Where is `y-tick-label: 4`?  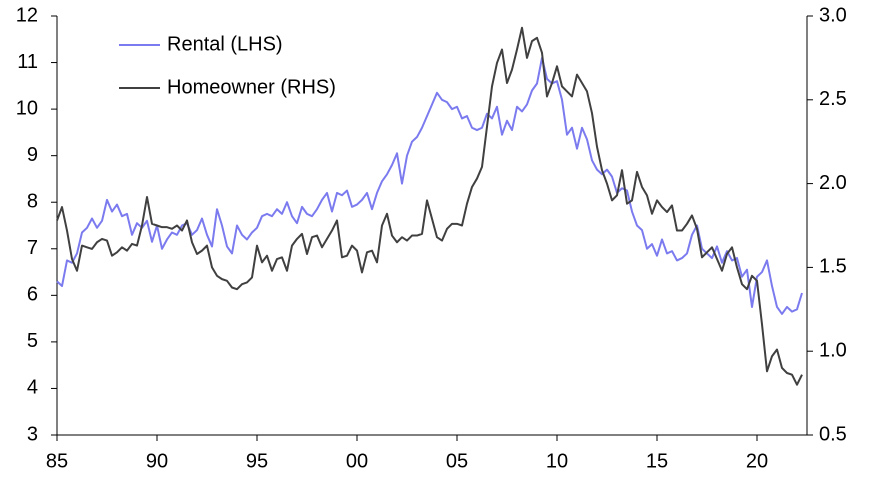 y-tick-label: 4 is located at coordinates (32, 388).